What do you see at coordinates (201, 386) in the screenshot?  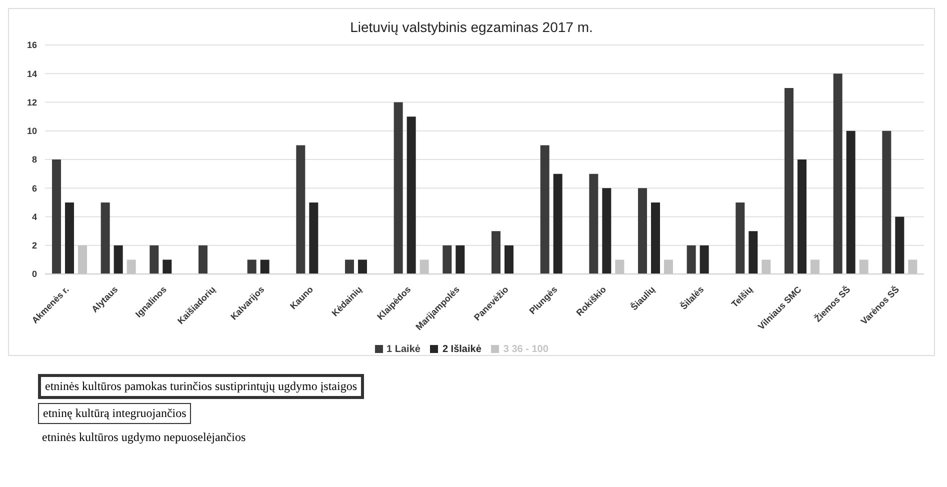 I see `text: etninės kultūros pamokas turinčios sustiprintųjų ugdymo įstaigos` at bounding box center [201, 386].